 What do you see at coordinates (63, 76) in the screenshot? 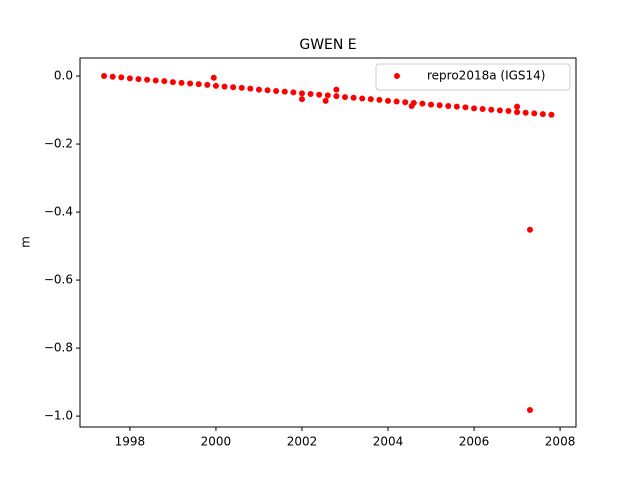
I see `y-tick-label: 0.0` at bounding box center [63, 76].